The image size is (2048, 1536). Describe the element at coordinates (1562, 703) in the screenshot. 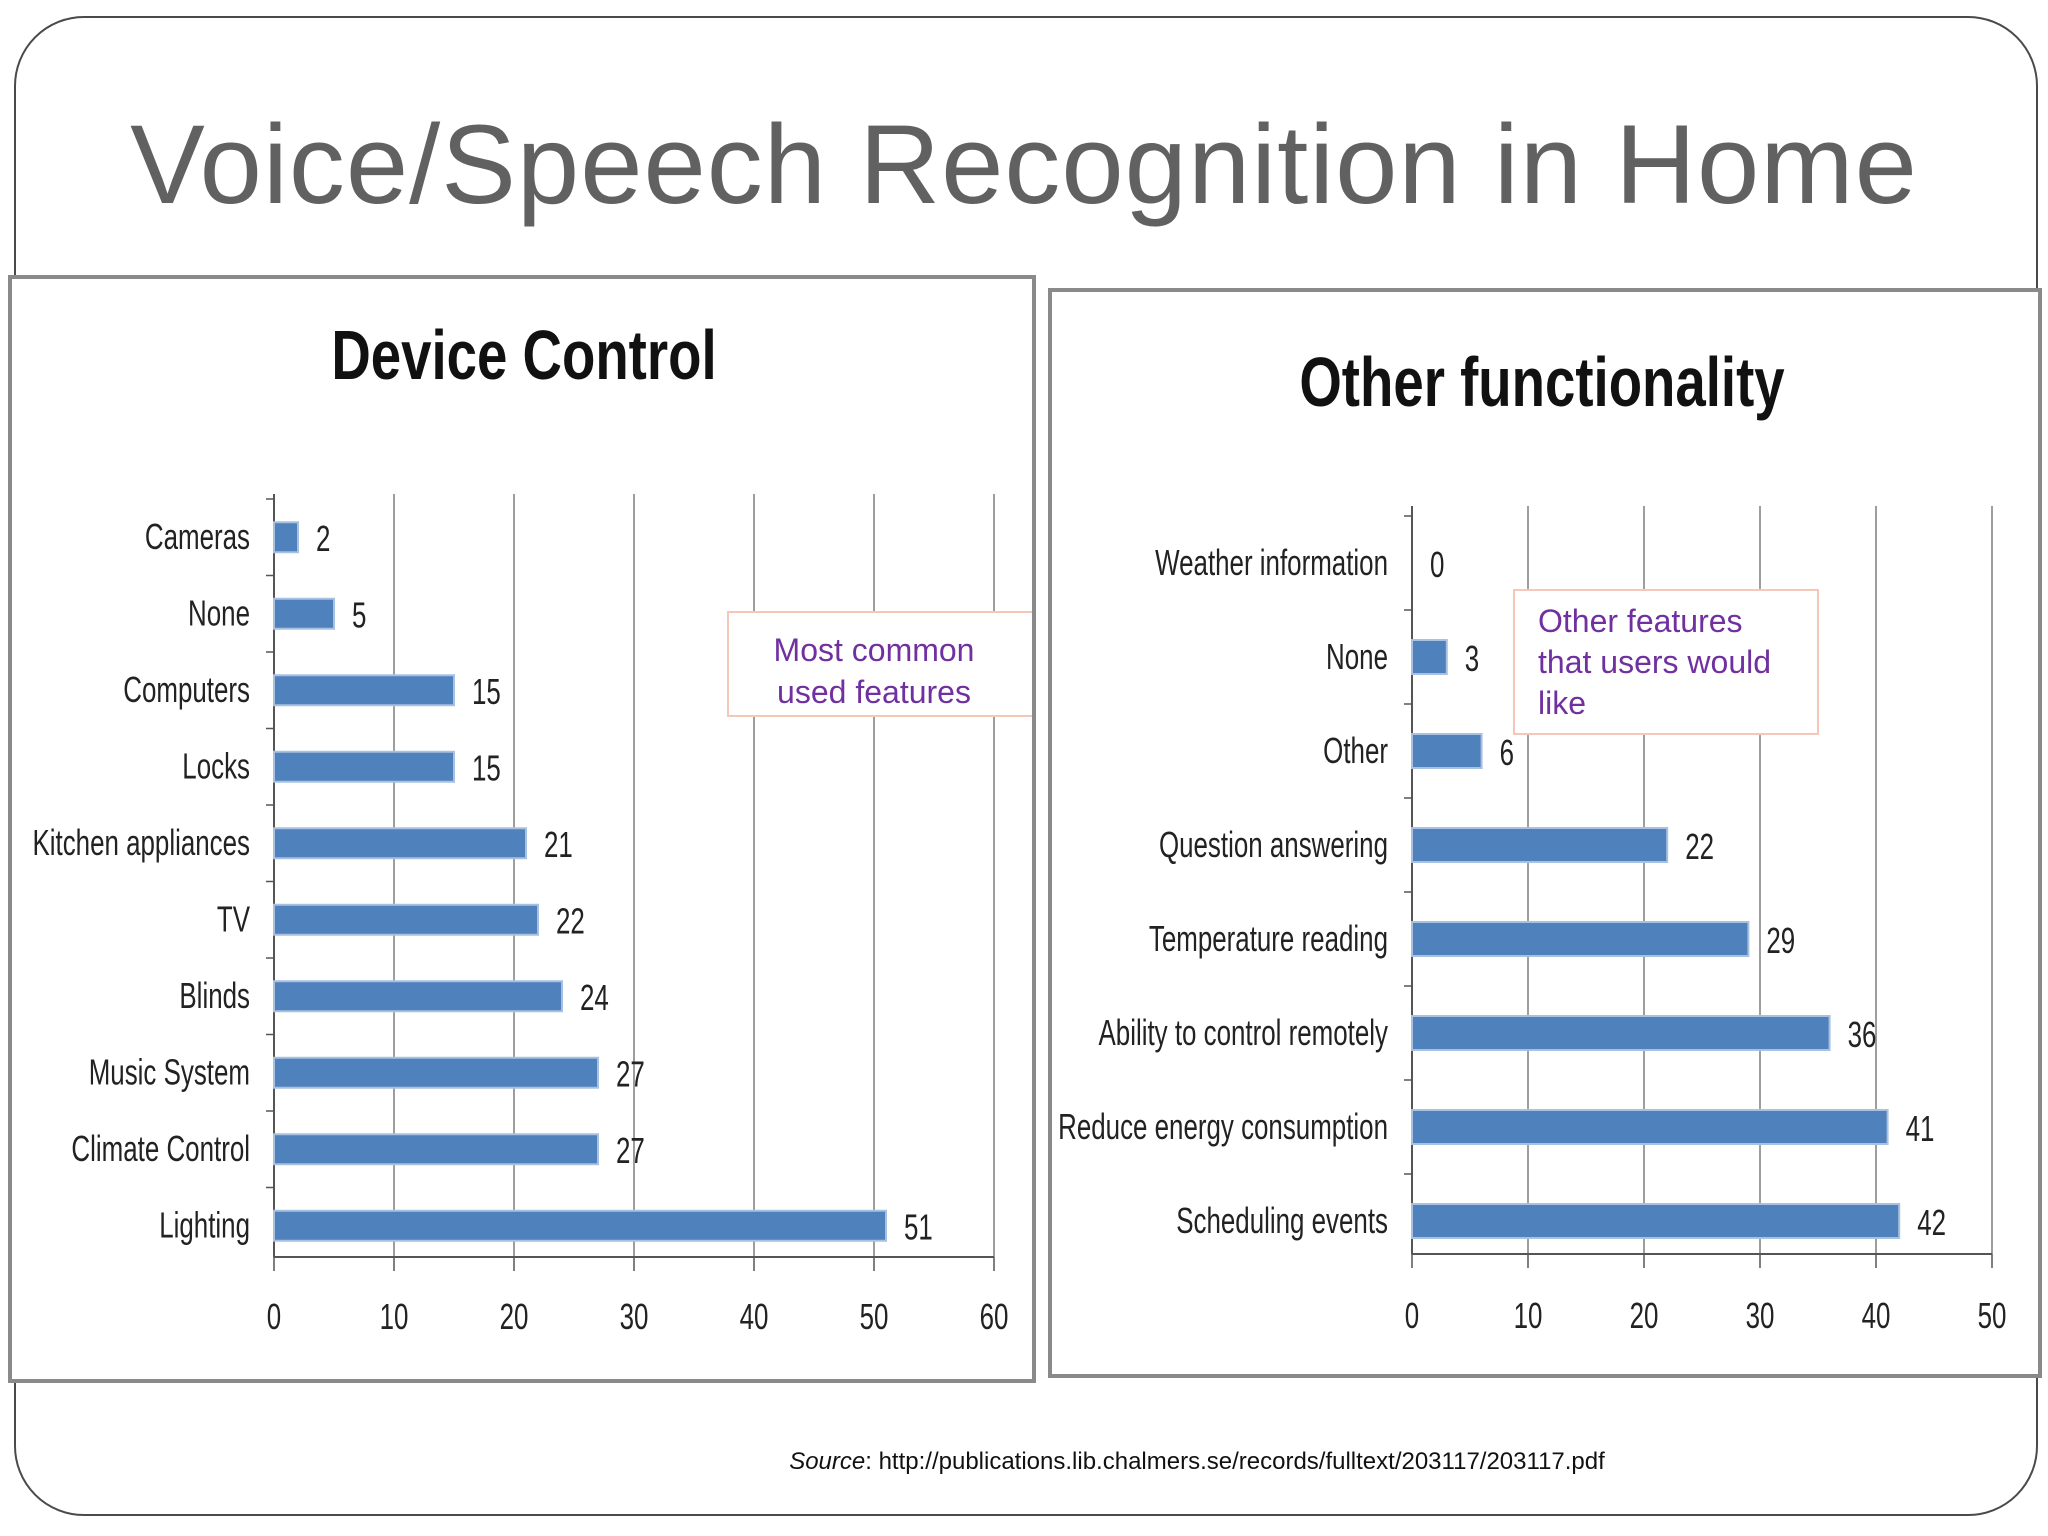

I see `callout-text: like` at that location.